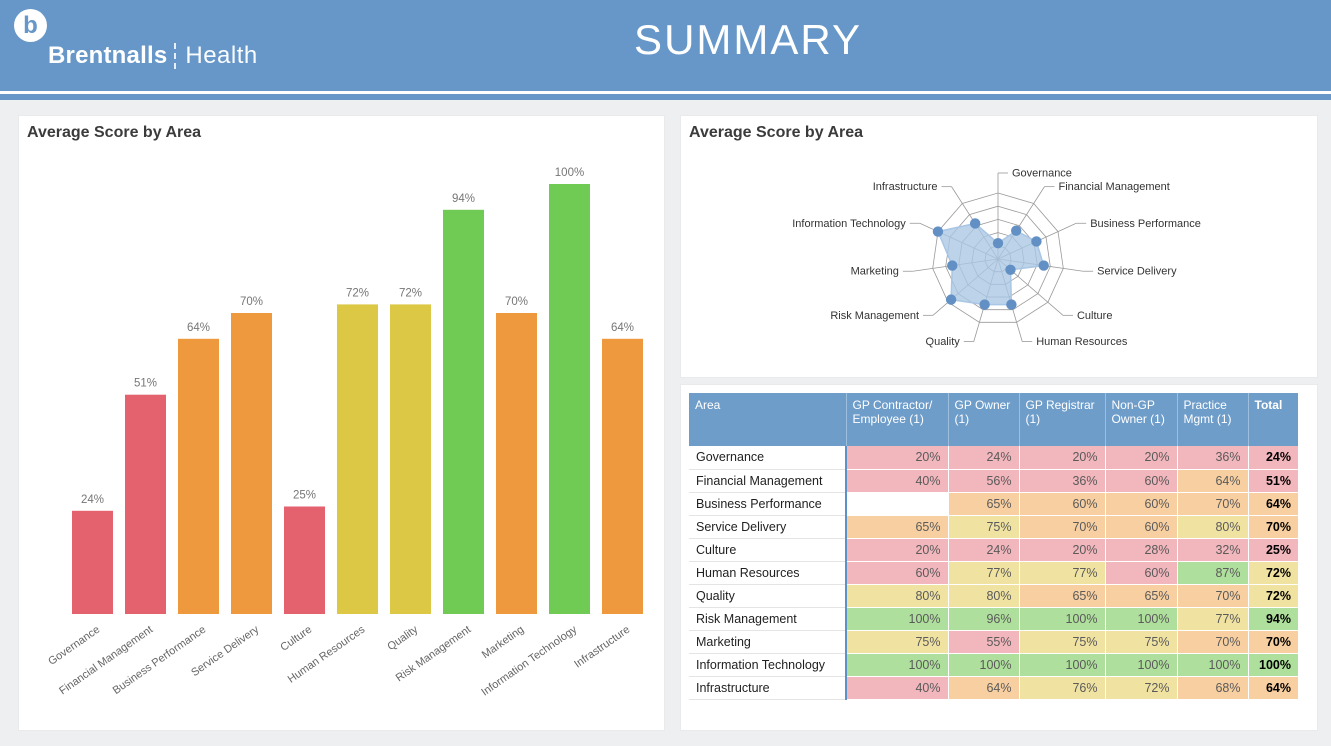  What do you see at coordinates (1016, 230) in the screenshot?
I see `radar-point-financial-management` at bounding box center [1016, 230].